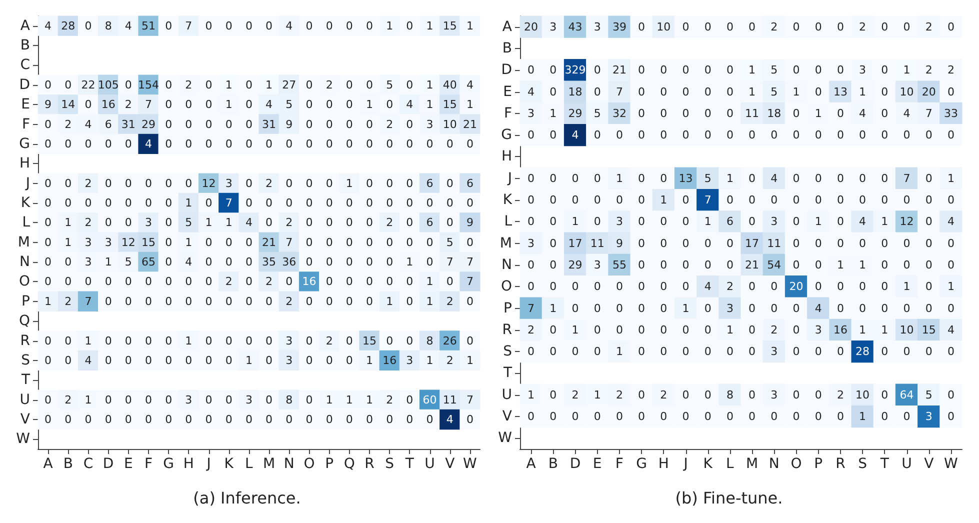  Describe the element at coordinates (506, 135) in the screenshot. I see `y-tick-label: G` at that location.